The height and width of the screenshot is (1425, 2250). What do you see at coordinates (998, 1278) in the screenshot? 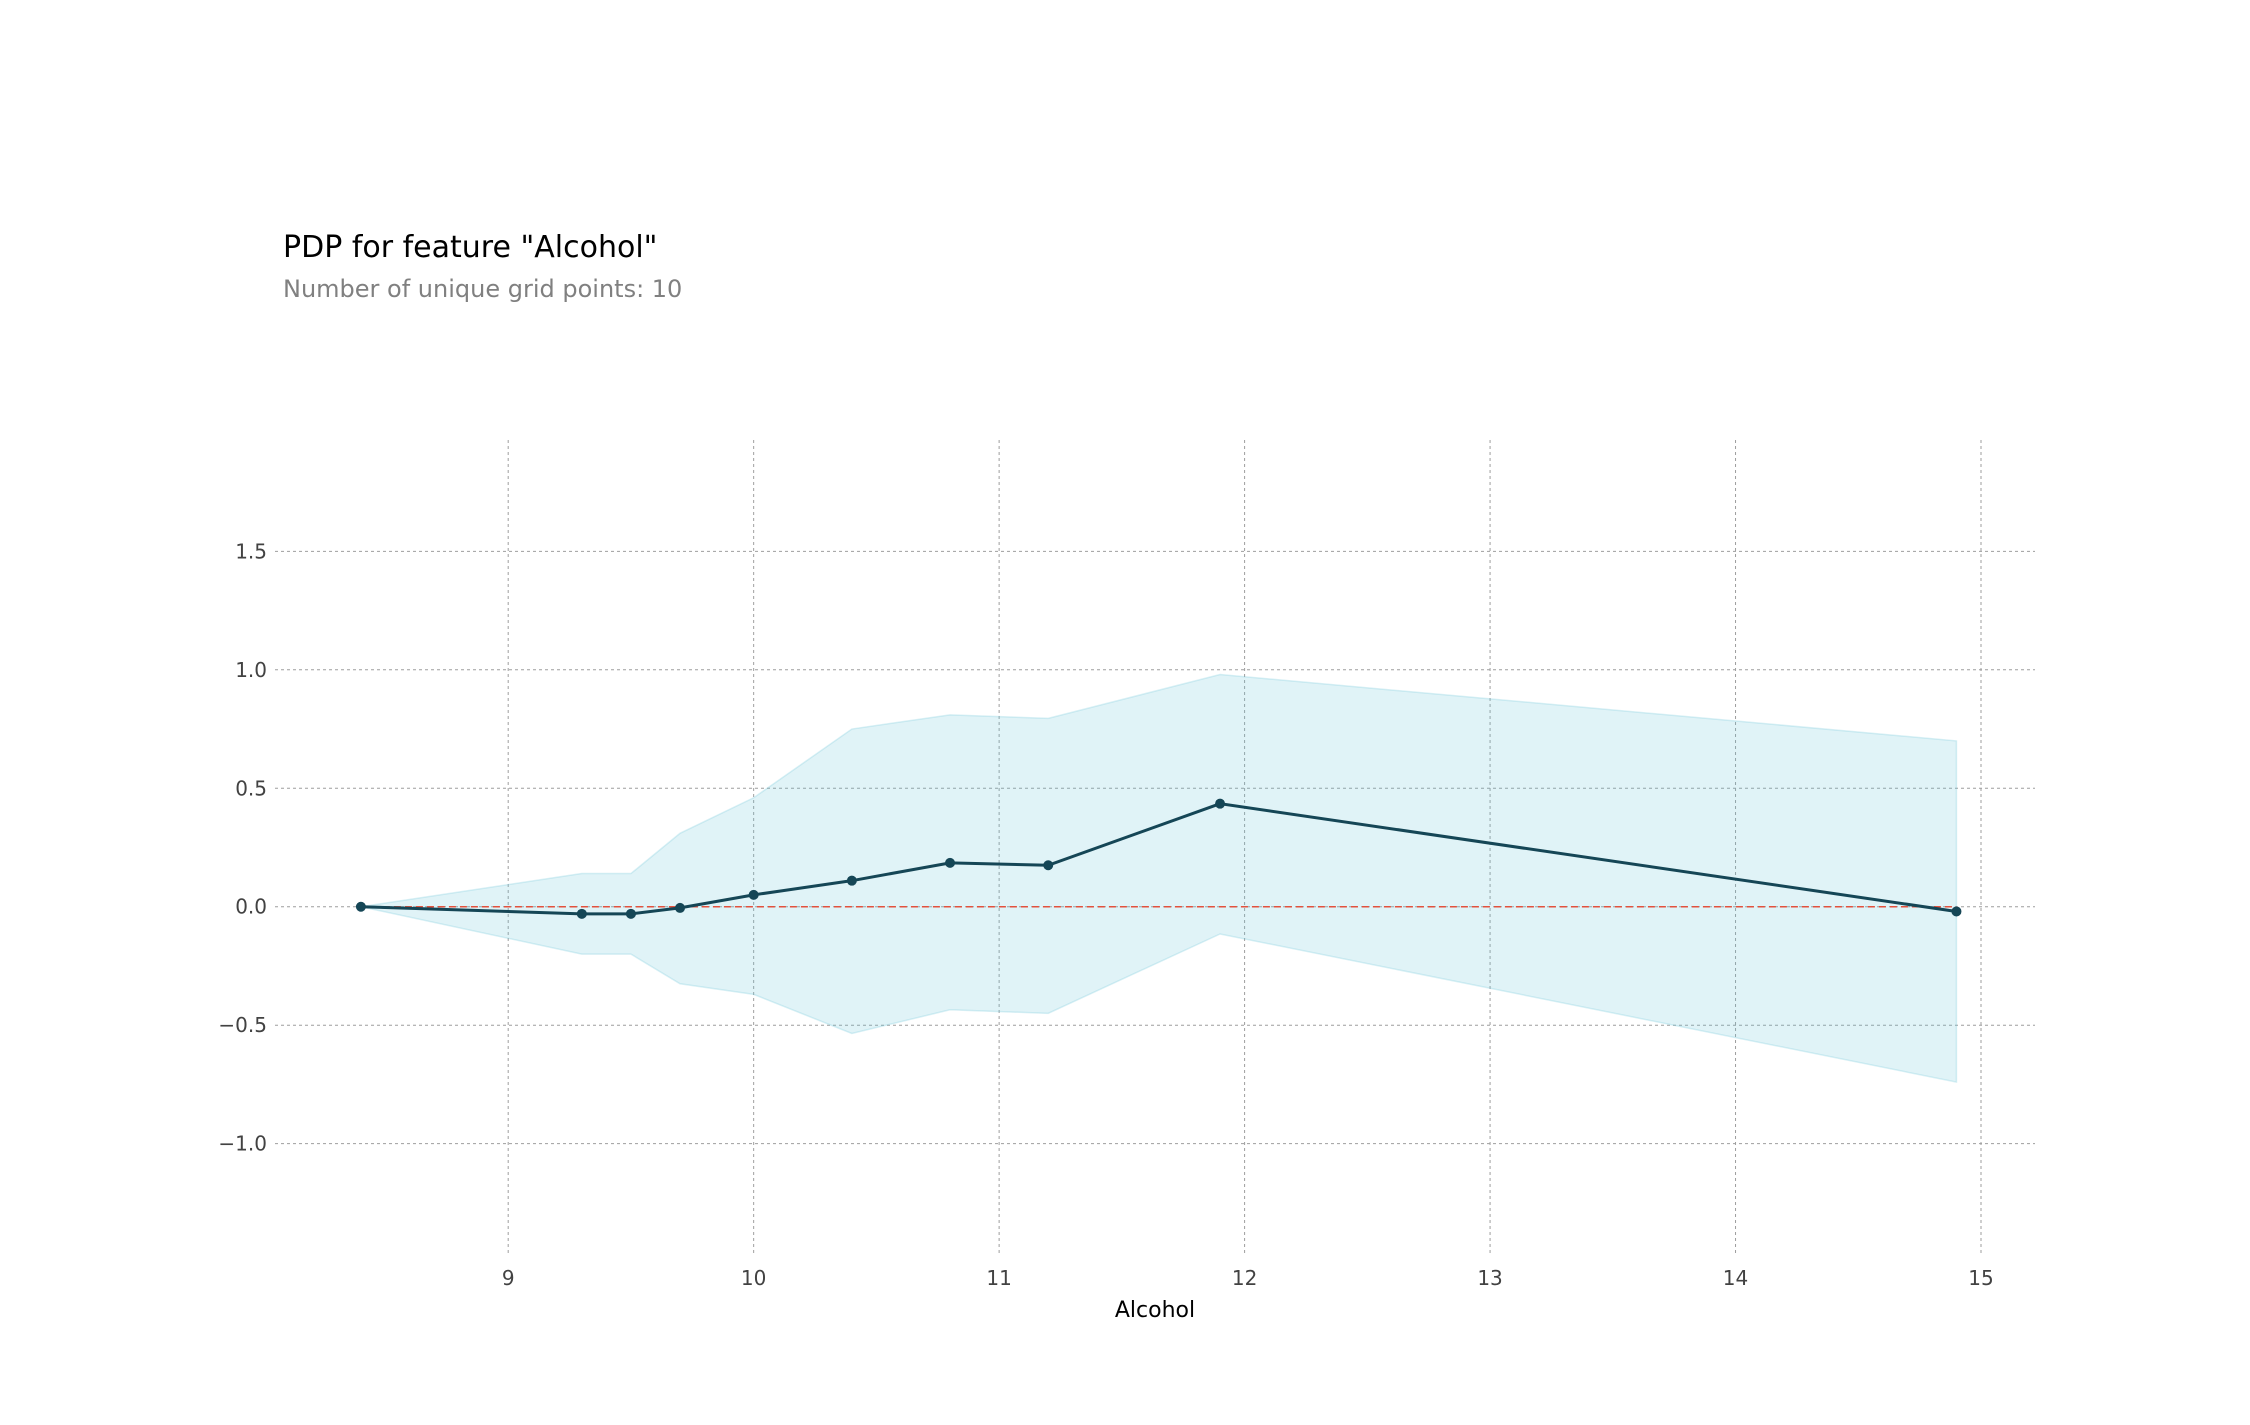
I see `x-tick-label: 11` at bounding box center [998, 1278].